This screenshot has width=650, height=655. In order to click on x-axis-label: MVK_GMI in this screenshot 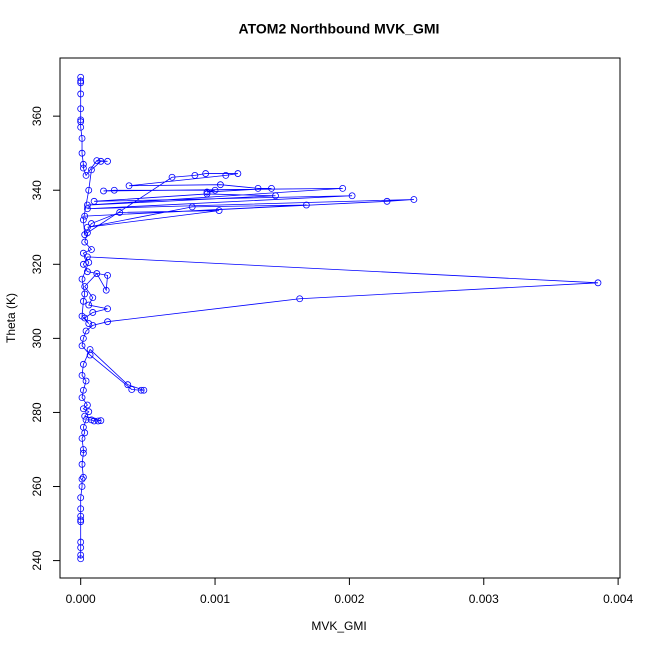, I will do `click(338, 626)`.